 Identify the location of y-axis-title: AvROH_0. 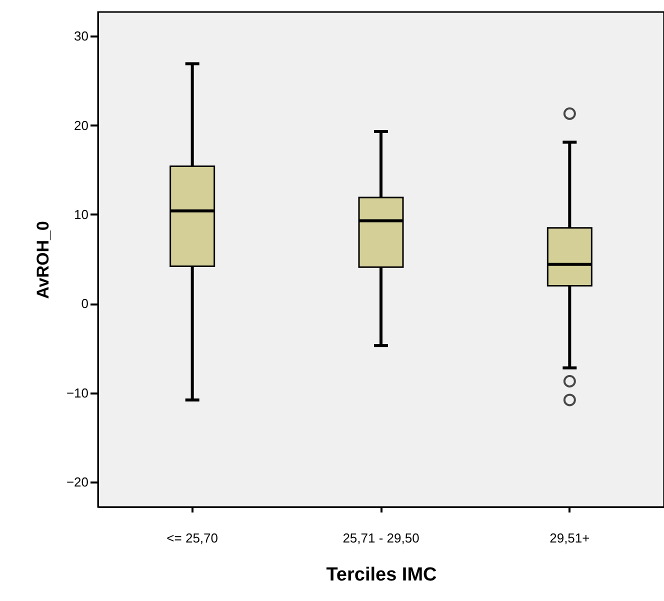
(42, 260).